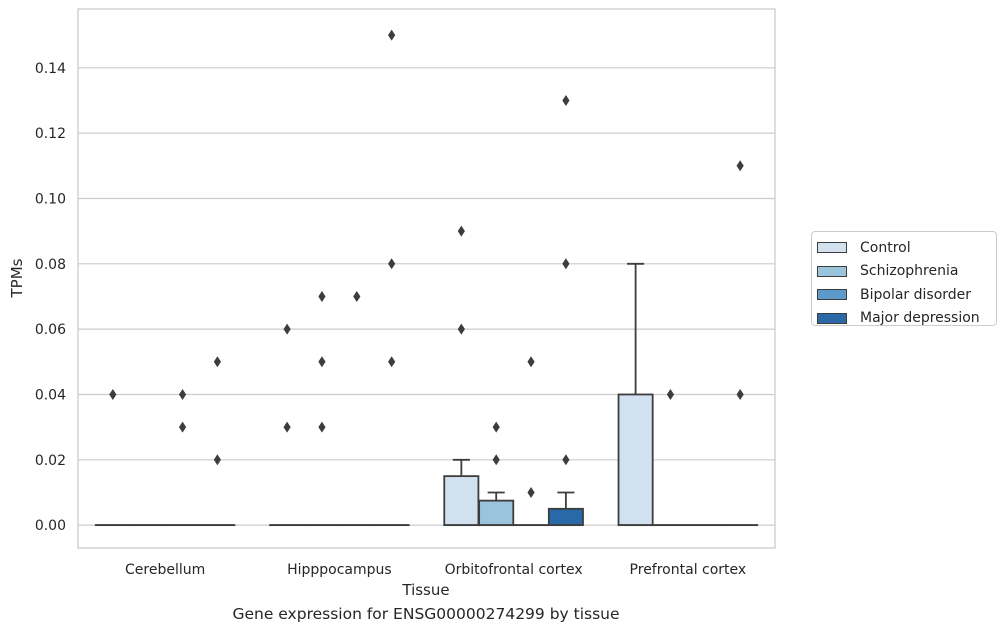 The height and width of the screenshot is (634, 1007). Describe the element at coordinates (50, 461) in the screenshot. I see `y-tick-label: 0.02` at that location.